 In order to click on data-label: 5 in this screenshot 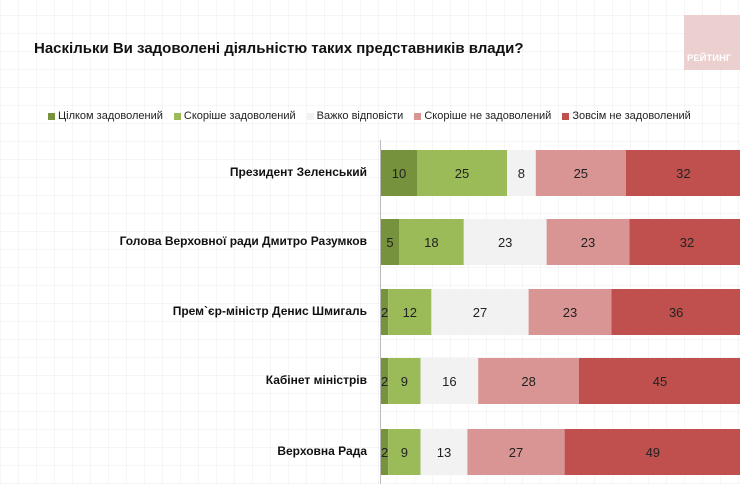, I will do `click(389, 242)`.